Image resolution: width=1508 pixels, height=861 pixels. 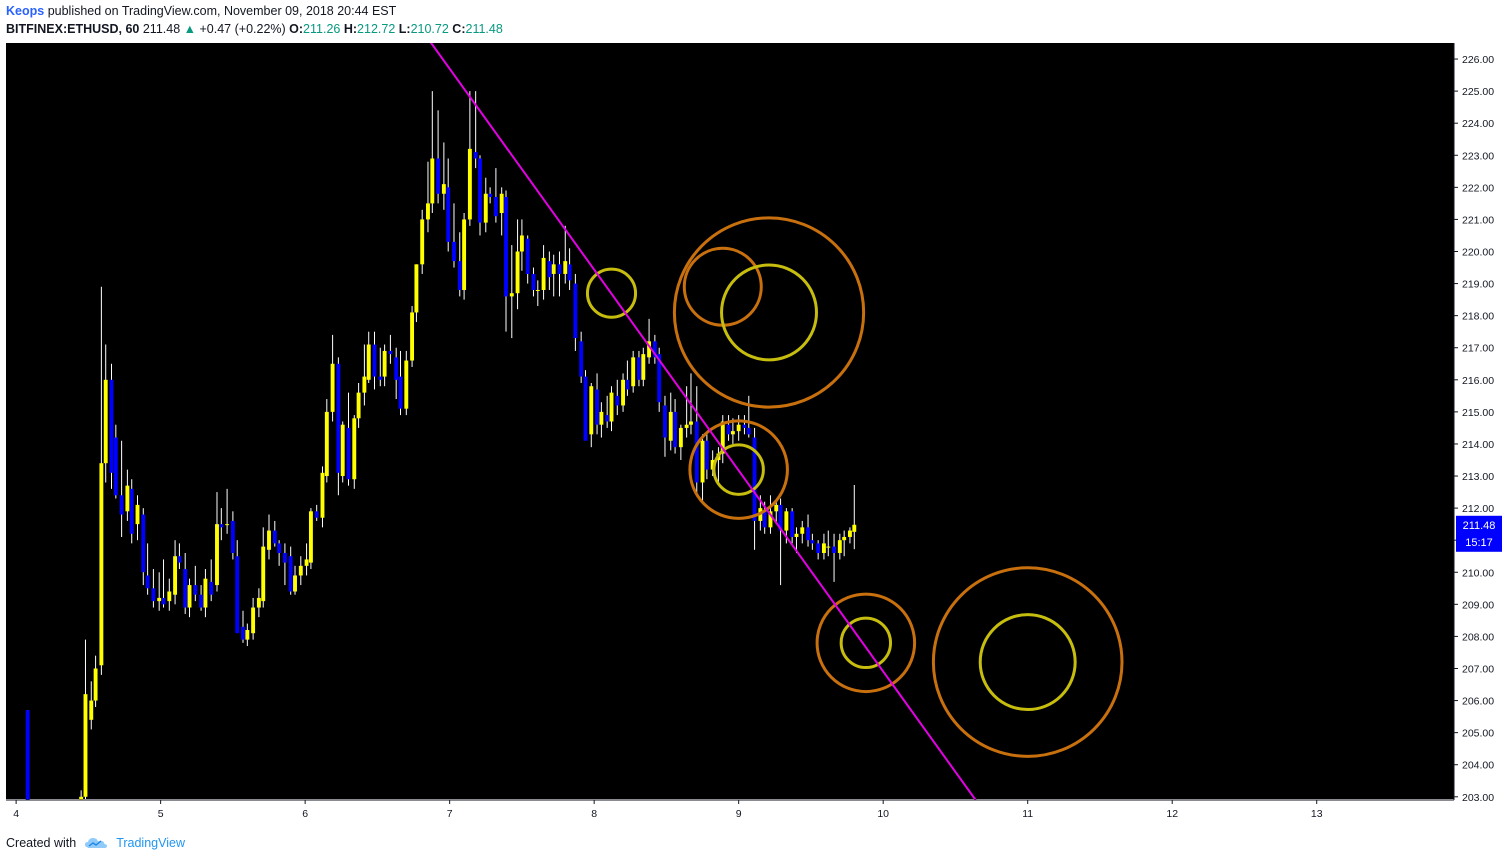 I want to click on y-tick-label: 203.00, so click(x=1478, y=798).